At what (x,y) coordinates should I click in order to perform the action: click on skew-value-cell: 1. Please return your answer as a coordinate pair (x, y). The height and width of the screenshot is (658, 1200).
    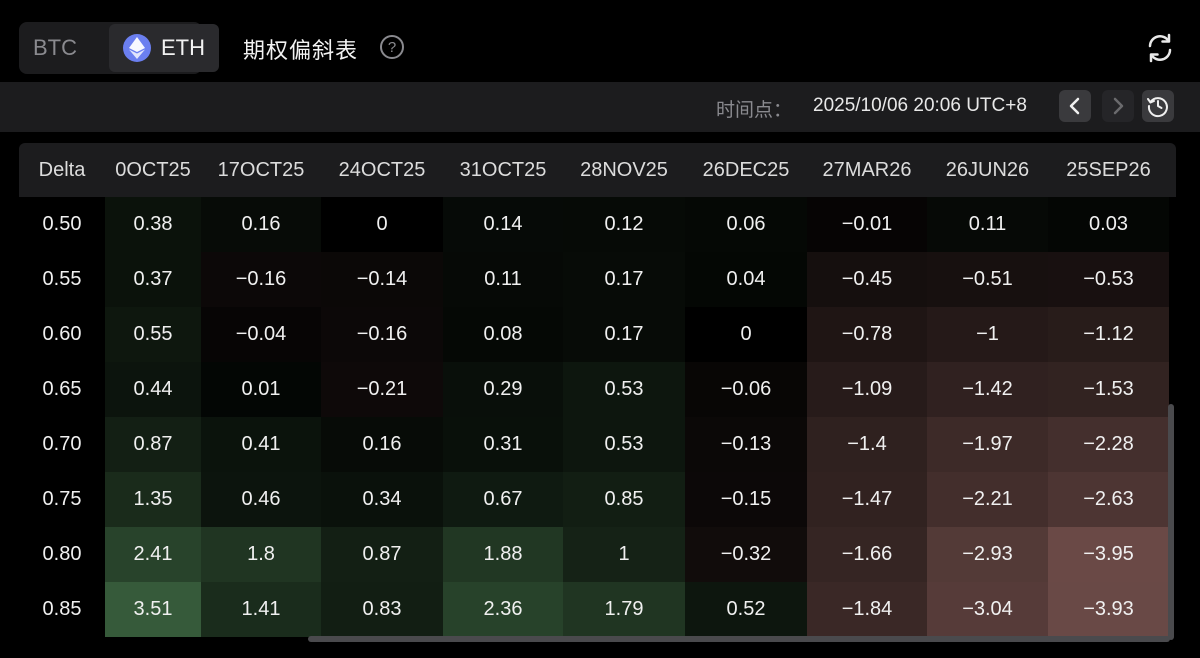
    Looking at the image, I should click on (624, 554).